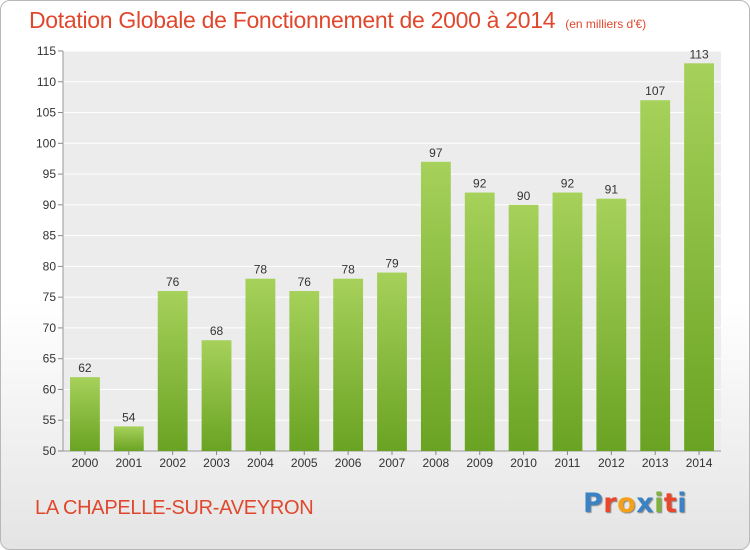  I want to click on x-tick-label: 2005, so click(304, 463).